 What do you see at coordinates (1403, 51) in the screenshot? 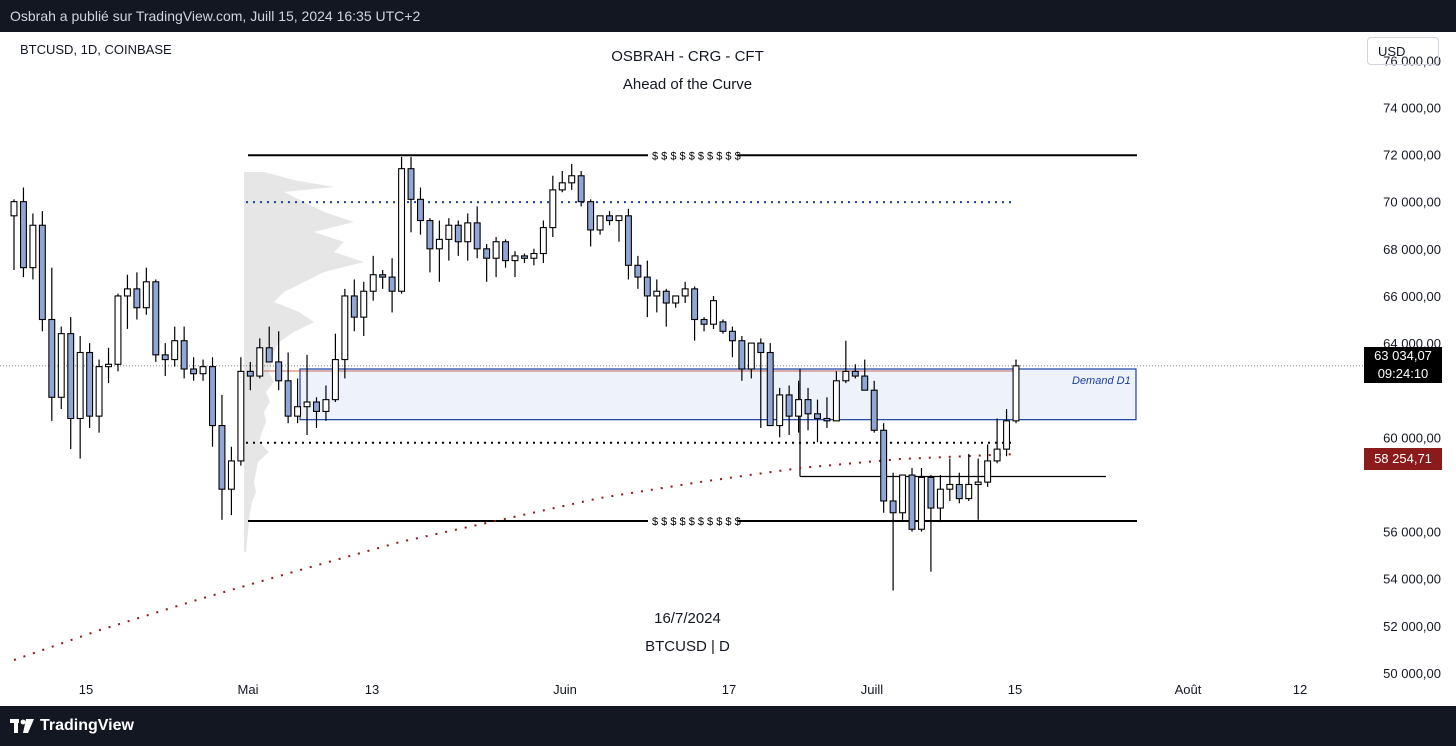
I see `currency-button: USD` at bounding box center [1403, 51].